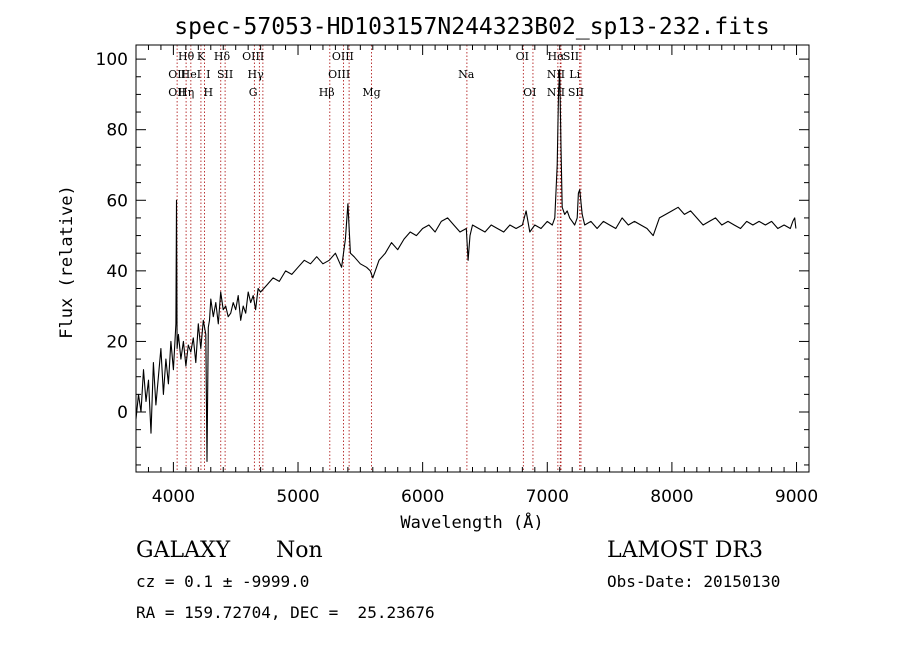 The height and width of the screenshot is (649, 900). What do you see at coordinates (117, 272) in the screenshot?
I see `y-tick-label: 40` at bounding box center [117, 272].